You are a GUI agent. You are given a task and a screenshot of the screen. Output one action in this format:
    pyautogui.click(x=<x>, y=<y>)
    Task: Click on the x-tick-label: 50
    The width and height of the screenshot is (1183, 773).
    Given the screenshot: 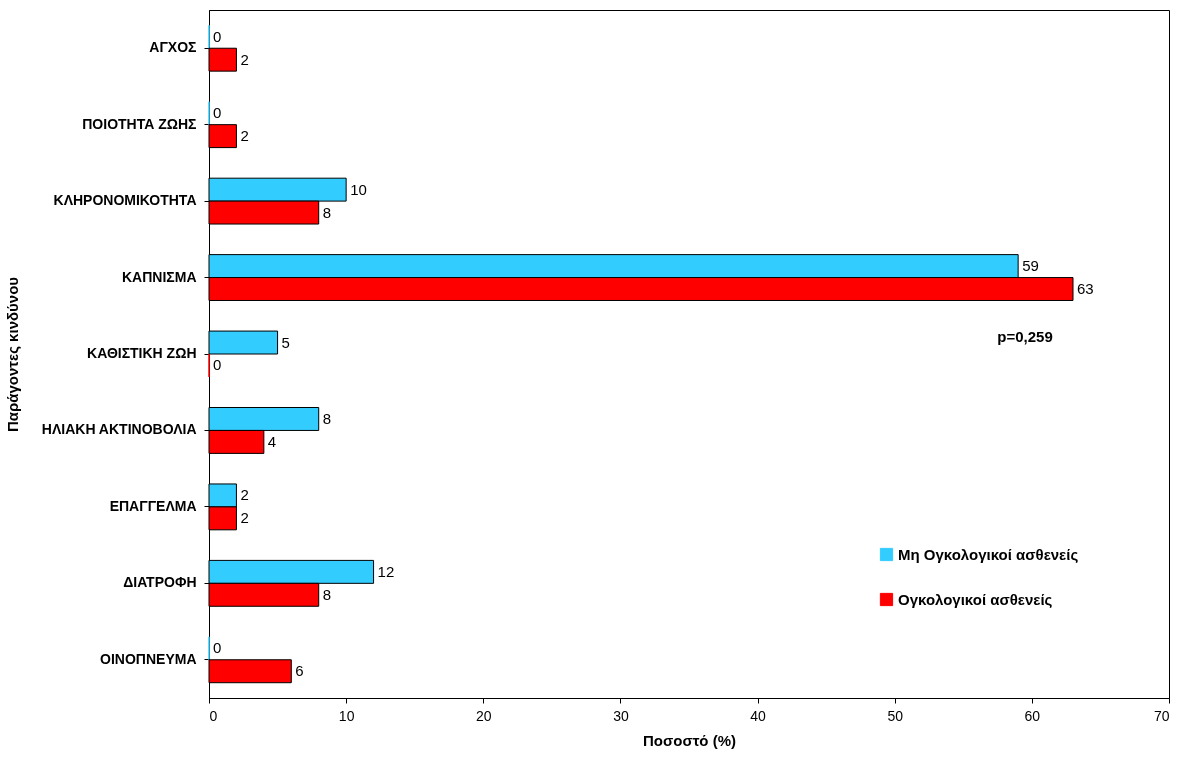 What is the action you would take?
    pyautogui.click(x=895, y=715)
    